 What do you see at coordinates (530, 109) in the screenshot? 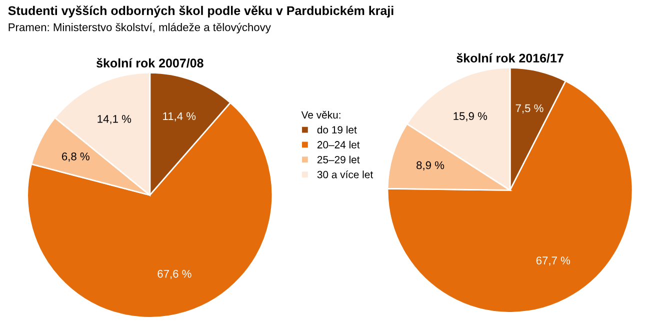
I see `data-label: 7,5 %` at bounding box center [530, 109].